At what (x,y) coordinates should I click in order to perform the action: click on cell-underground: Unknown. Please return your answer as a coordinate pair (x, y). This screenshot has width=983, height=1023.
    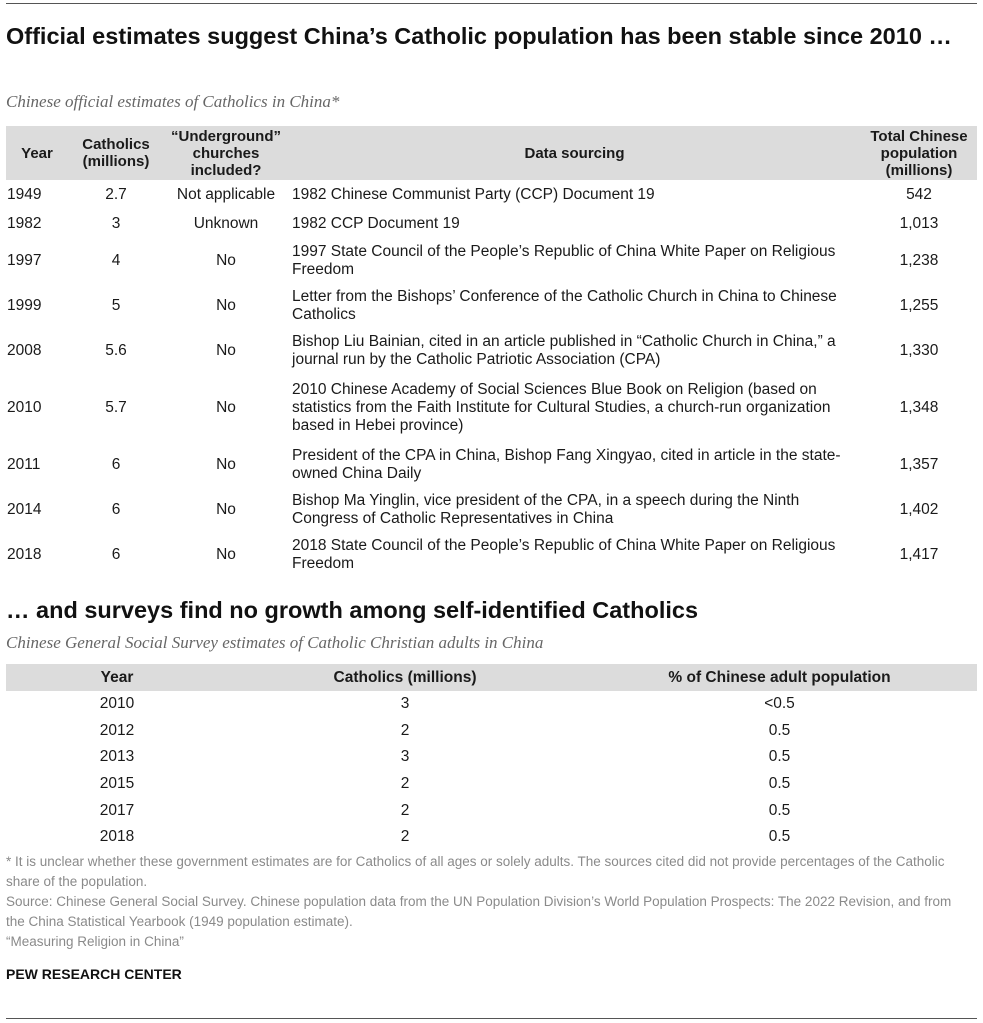
    Looking at the image, I should click on (226, 223).